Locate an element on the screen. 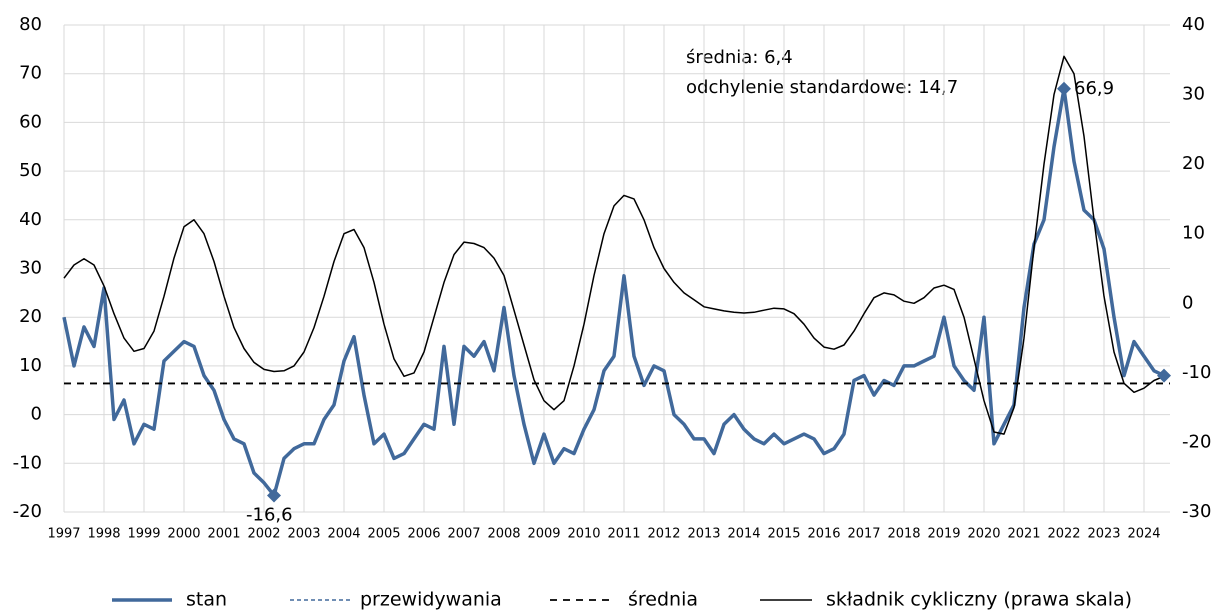 Image resolution: width=1217 pixels, height=612 pixels. end-marker is located at coordinates (1164, 375).